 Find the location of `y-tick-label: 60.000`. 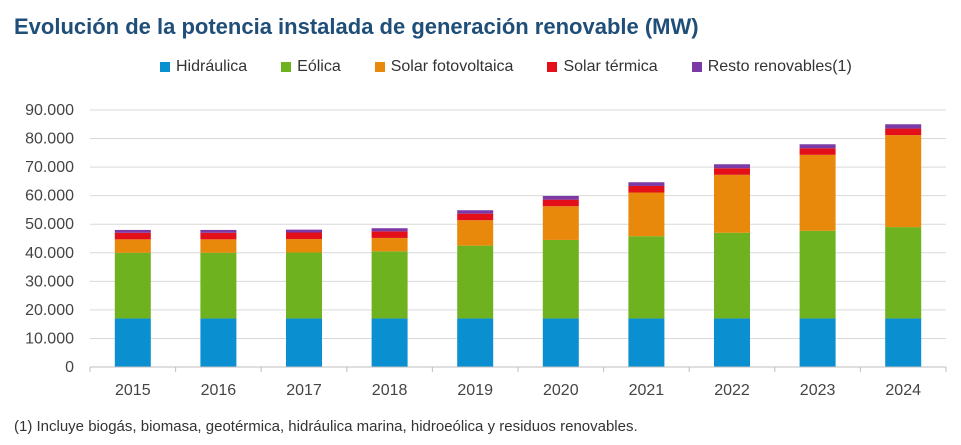

y-tick-label: 60.000 is located at coordinates (49, 196).